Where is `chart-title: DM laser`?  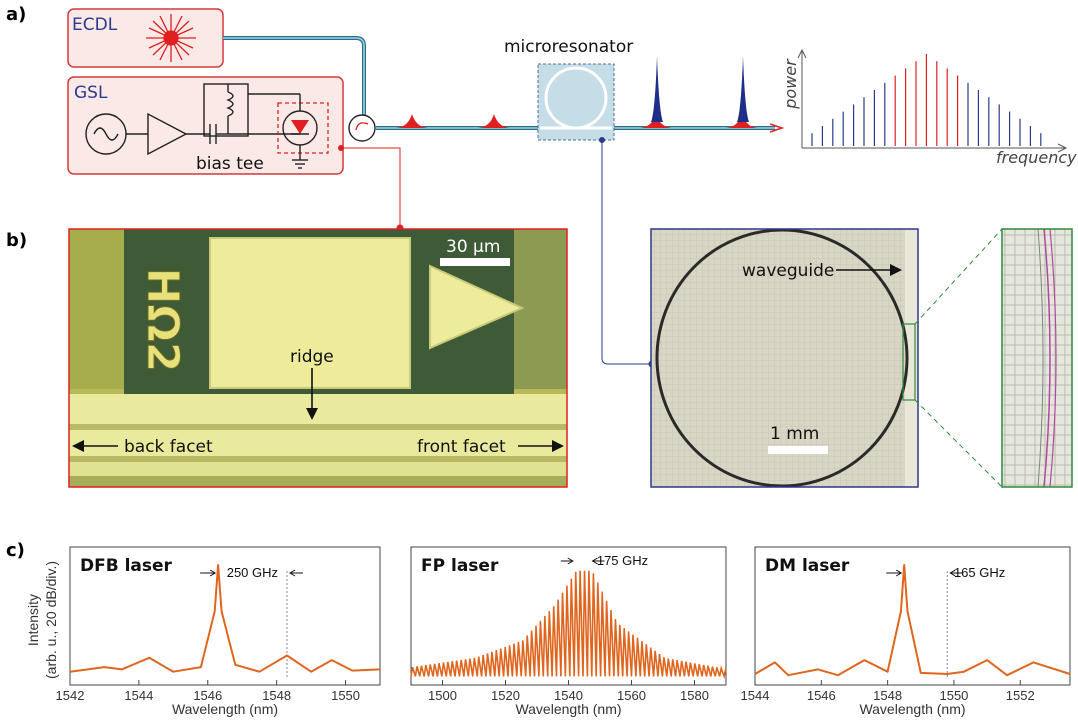
chart-title: DM laser is located at coordinates (807, 566).